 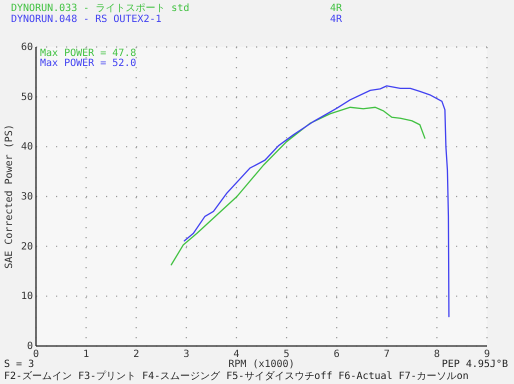 I want to click on x-tick-label: 9, so click(x=487, y=354).